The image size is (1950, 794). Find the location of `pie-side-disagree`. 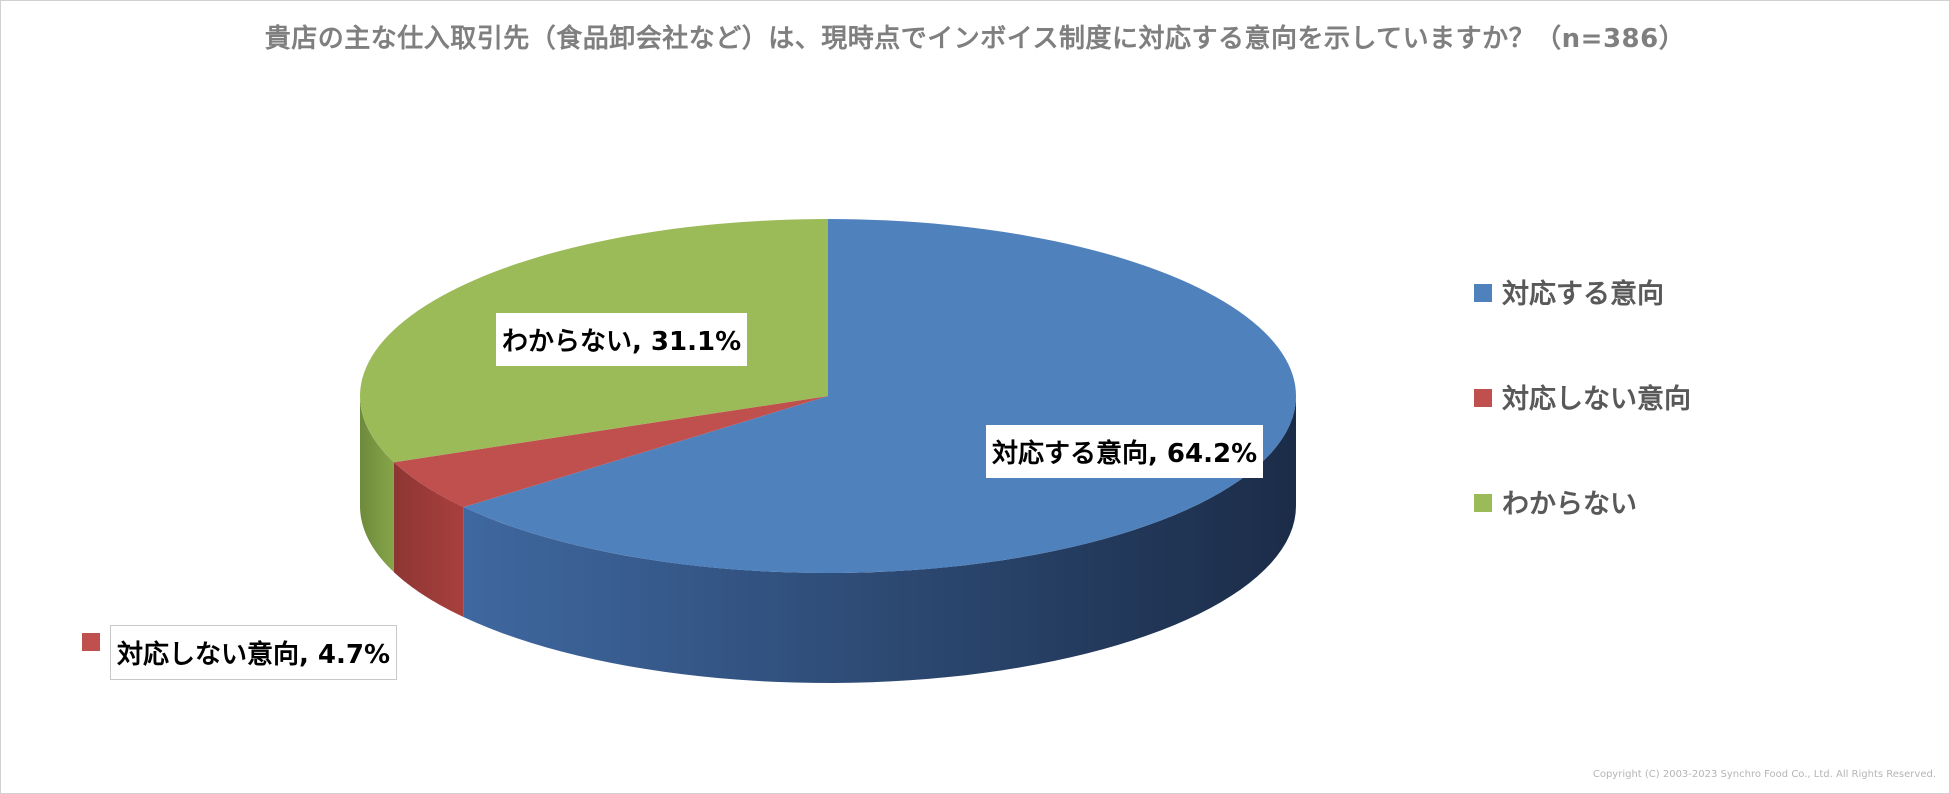

pie-side-disagree is located at coordinates (428, 540).